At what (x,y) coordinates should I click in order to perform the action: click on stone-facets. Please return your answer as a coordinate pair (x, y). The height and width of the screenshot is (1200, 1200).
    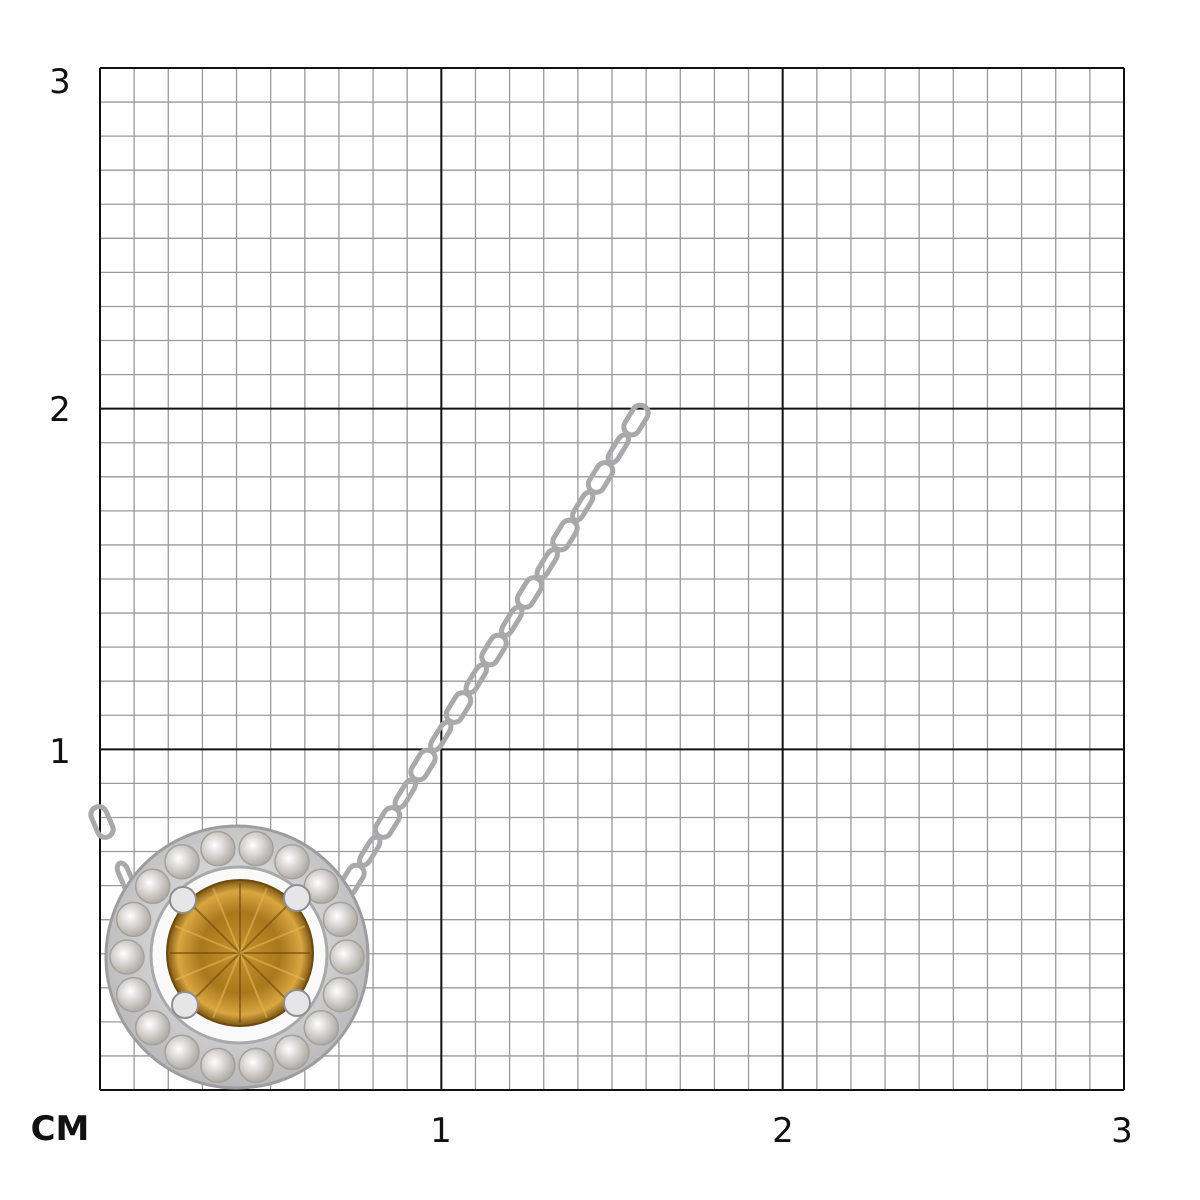
    Looking at the image, I should click on (240, 953).